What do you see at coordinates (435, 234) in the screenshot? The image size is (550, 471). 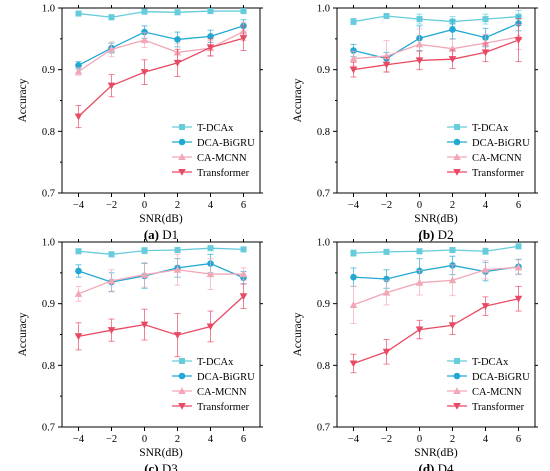 I see `panel-caption: (b) D2` at bounding box center [435, 234].